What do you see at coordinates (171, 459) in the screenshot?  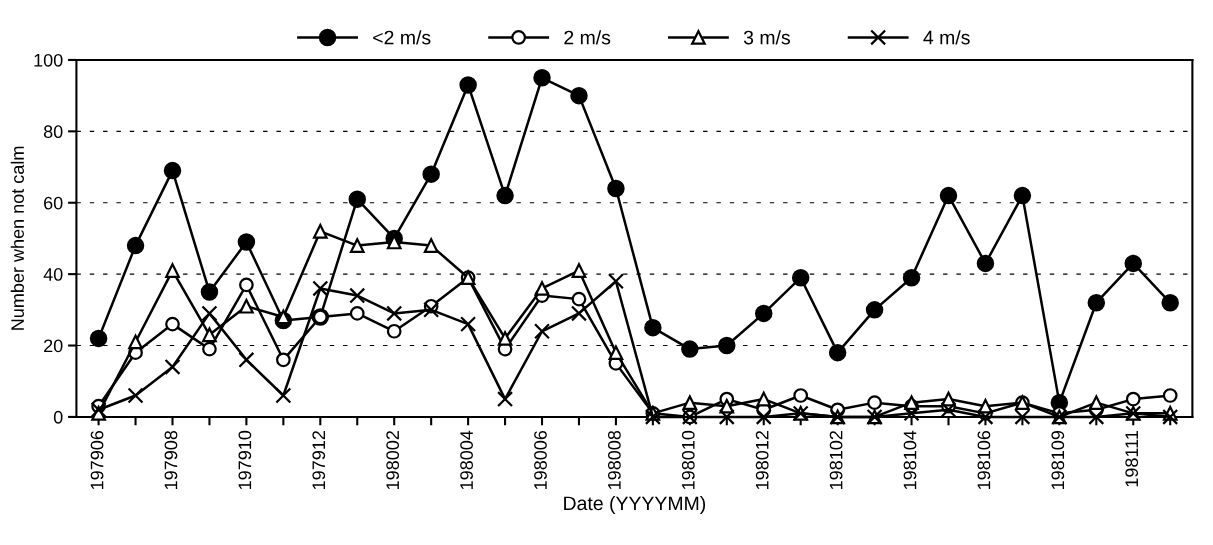 I see `x-tick-label: 197908` at bounding box center [171, 459].